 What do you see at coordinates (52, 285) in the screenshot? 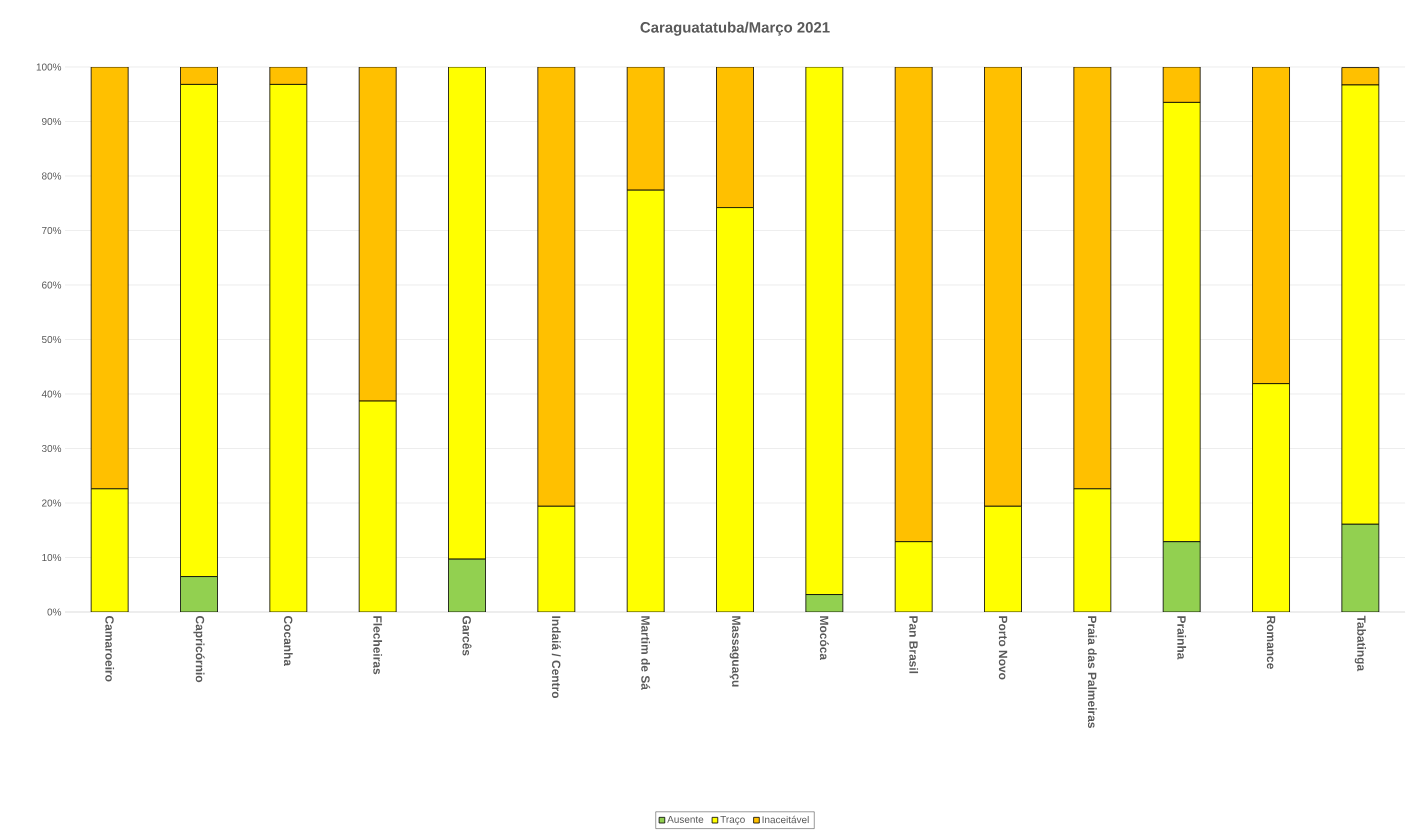
I see `y-tick-label: 60%` at bounding box center [52, 285].